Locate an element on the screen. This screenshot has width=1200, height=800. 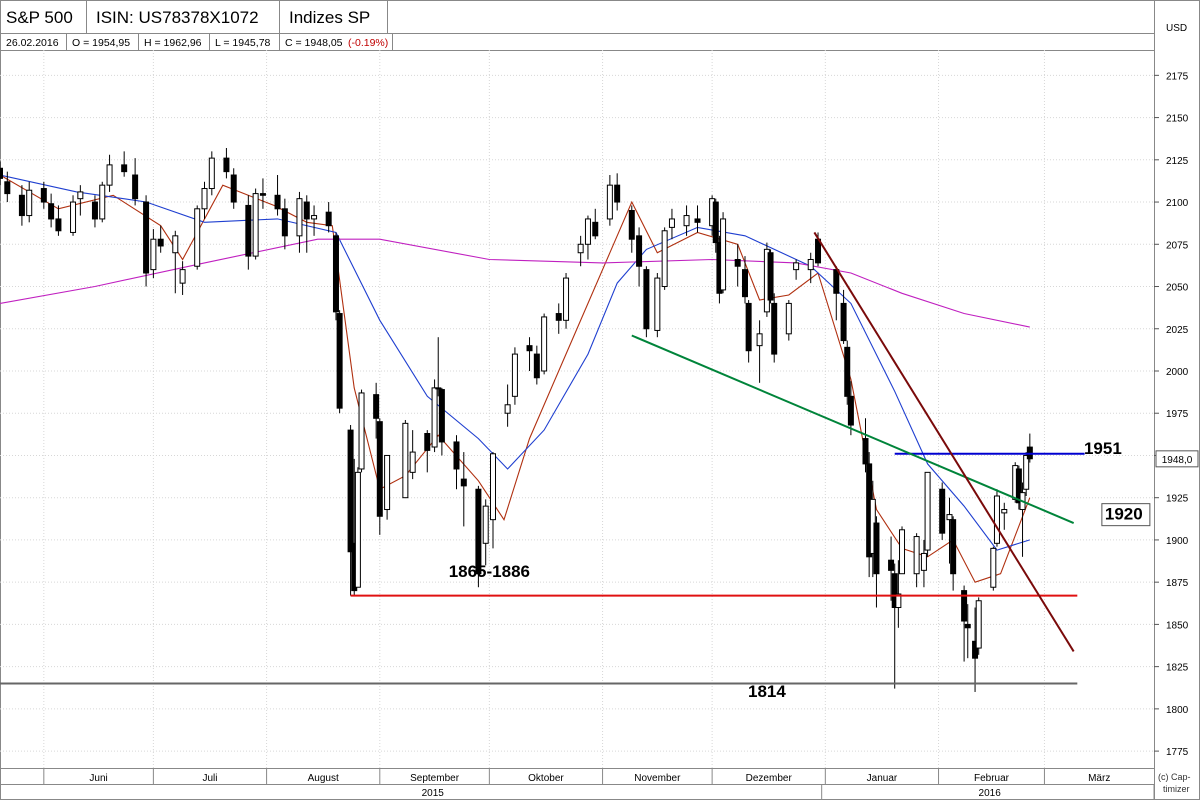
month-label: August is located at coordinates (323, 778).